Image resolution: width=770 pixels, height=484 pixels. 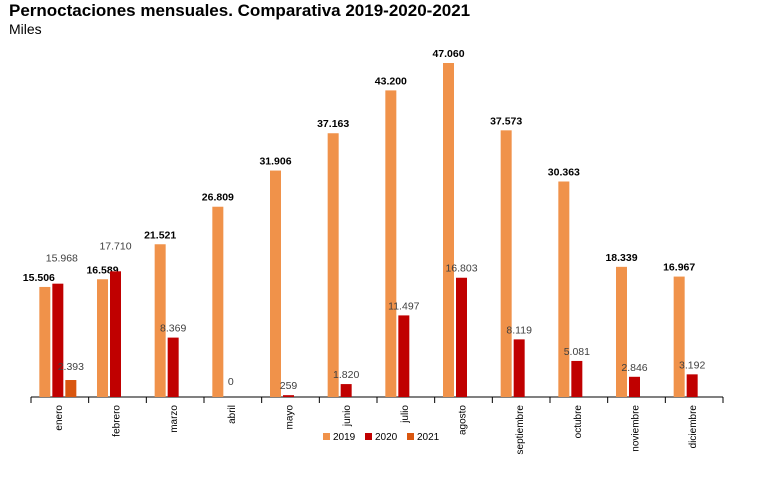 I want to click on legend-swatch-2020, so click(x=368, y=436).